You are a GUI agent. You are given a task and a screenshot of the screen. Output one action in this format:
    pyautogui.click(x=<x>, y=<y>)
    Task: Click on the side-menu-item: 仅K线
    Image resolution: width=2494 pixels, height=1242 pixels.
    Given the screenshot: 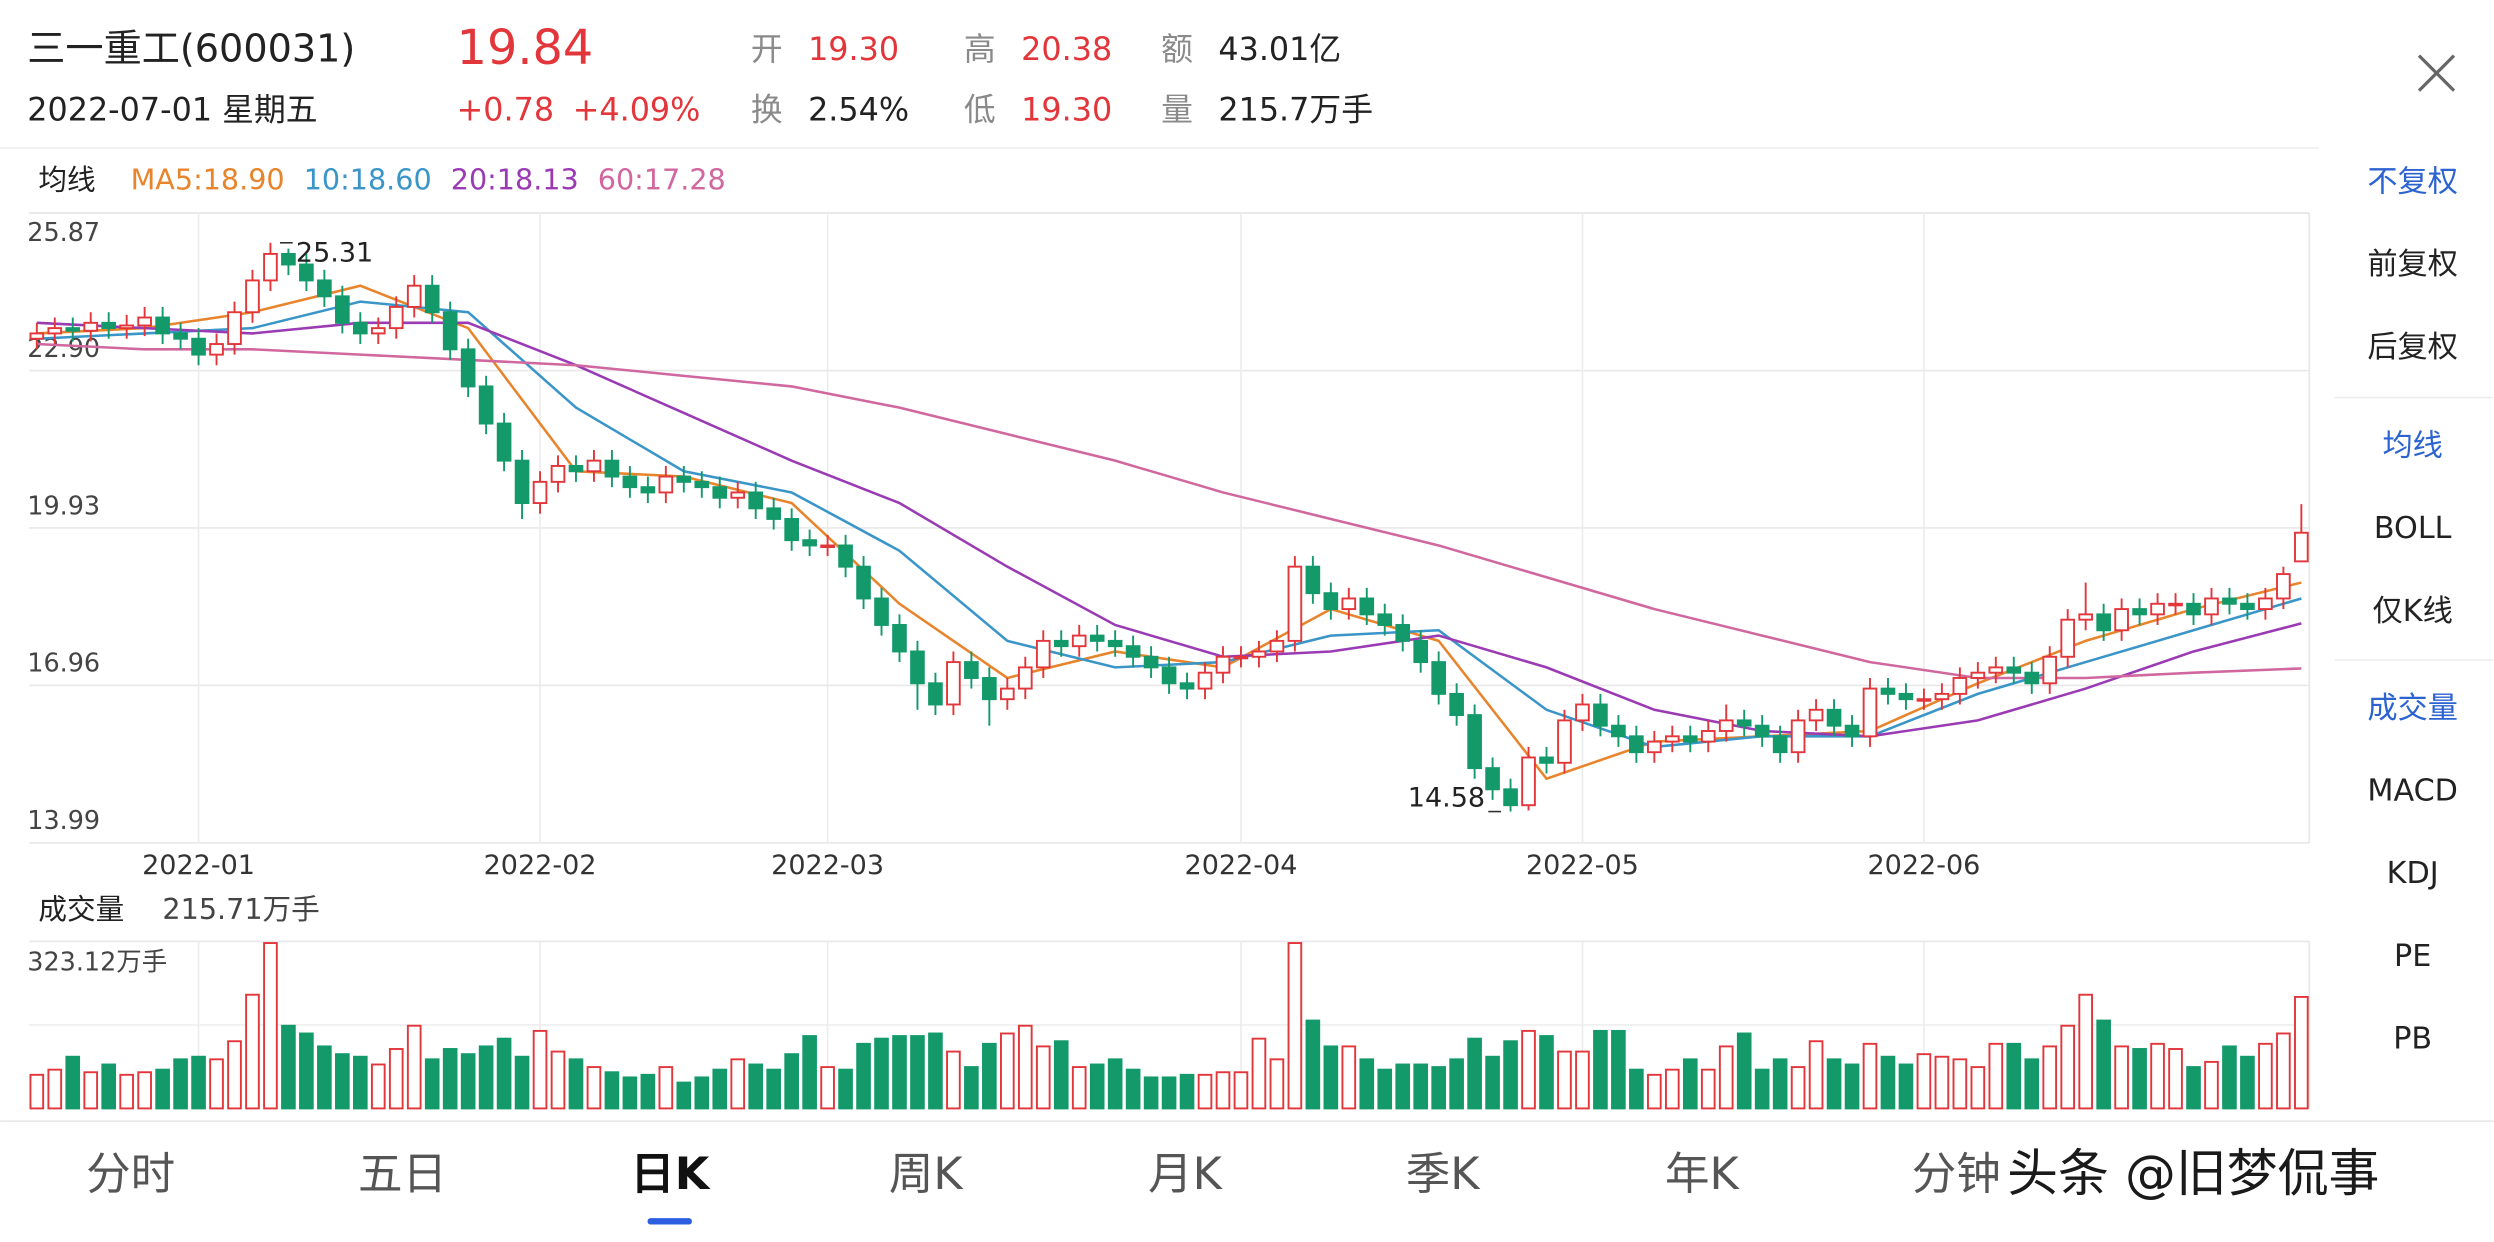 What is the action you would take?
    pyautogui.click(x=2413, y=611)
    